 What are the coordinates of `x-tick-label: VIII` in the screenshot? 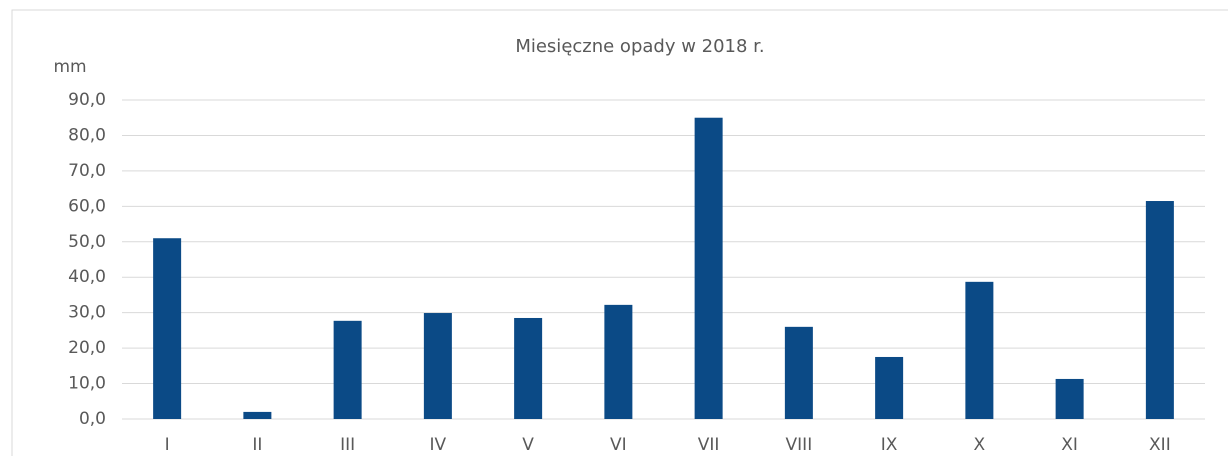 It's located at (799, 445).